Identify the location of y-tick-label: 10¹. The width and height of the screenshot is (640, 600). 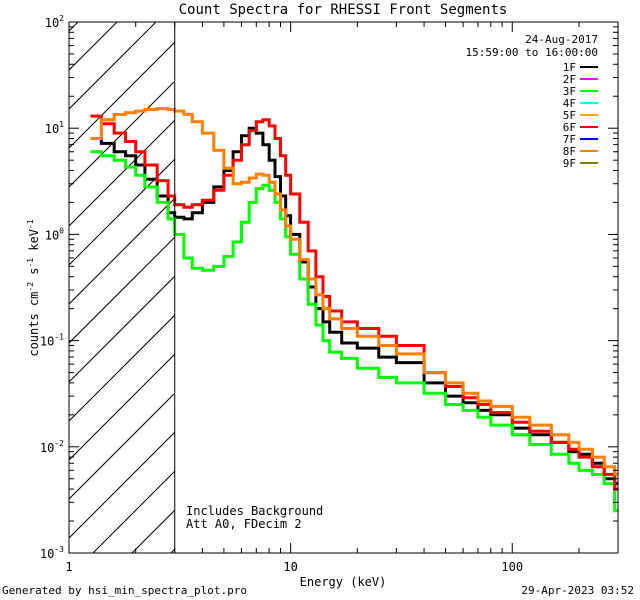
(54, 128).